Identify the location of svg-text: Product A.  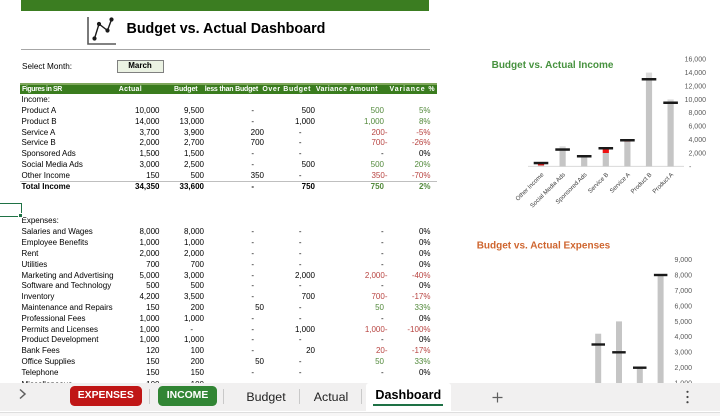
(663, 183).